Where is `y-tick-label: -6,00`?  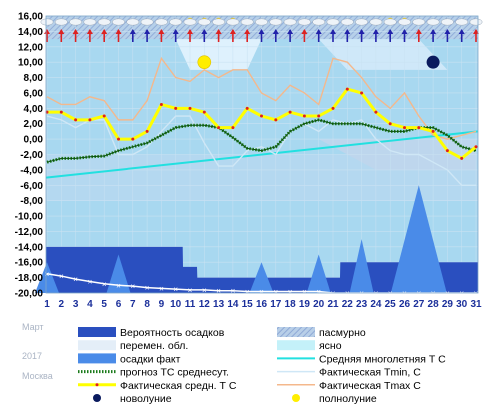 y-tick-label: -6,00 is located at coordinates (31, 186).